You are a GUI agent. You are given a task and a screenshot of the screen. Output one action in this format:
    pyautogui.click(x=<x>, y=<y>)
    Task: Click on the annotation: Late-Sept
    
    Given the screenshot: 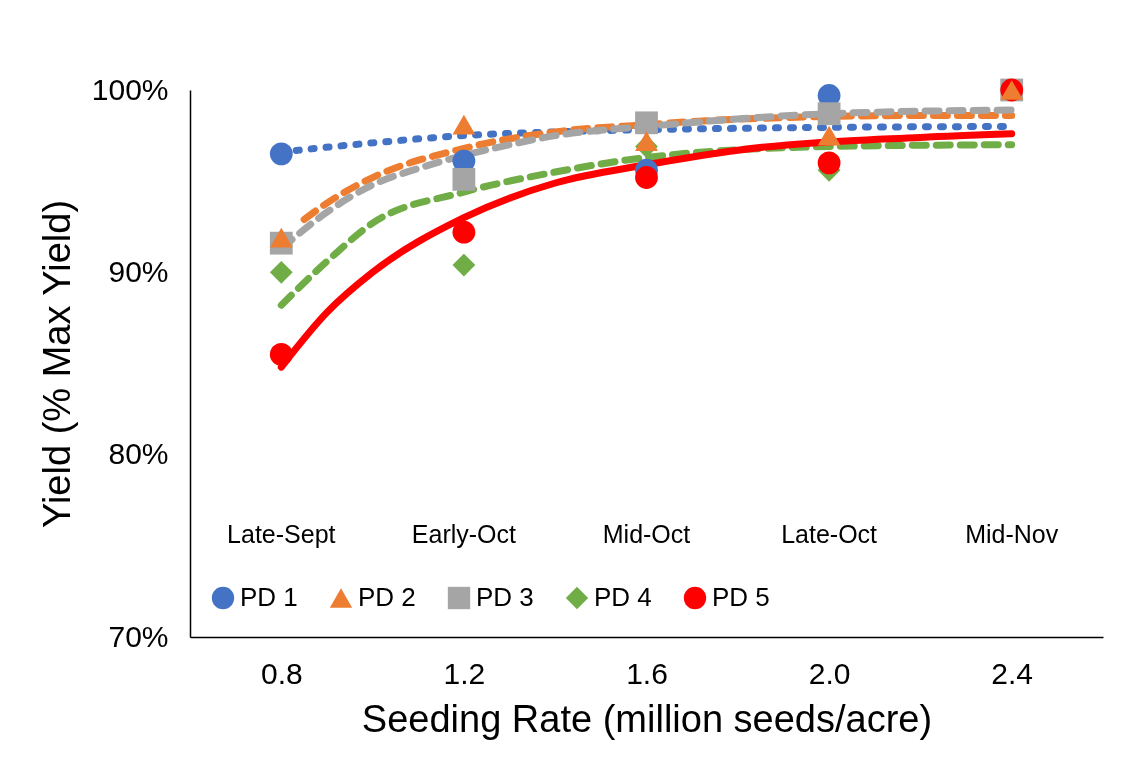 What is the action you would take?
    pyautogui.click(x=281, y=534)
    